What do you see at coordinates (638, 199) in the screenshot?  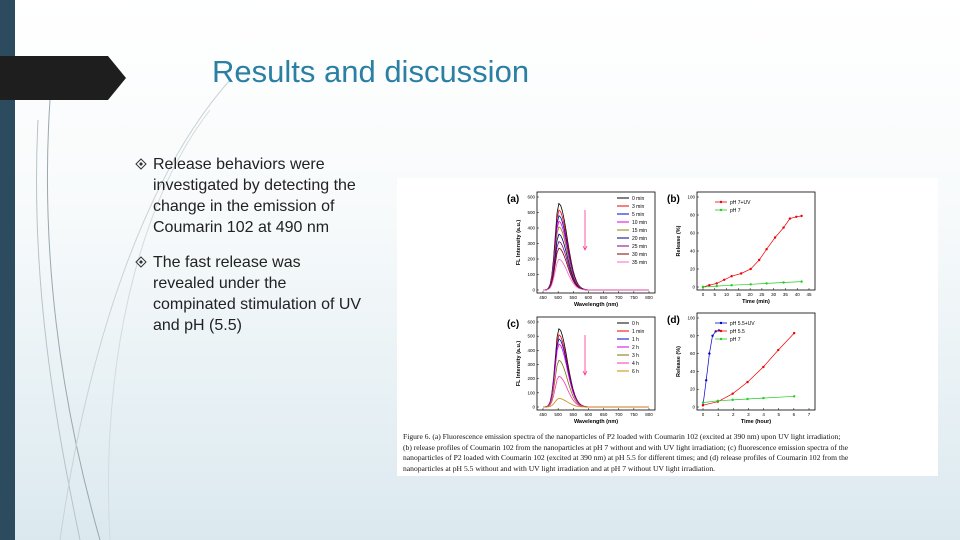 I see `legend-label: 0 min` at bounding box center [638, 199].